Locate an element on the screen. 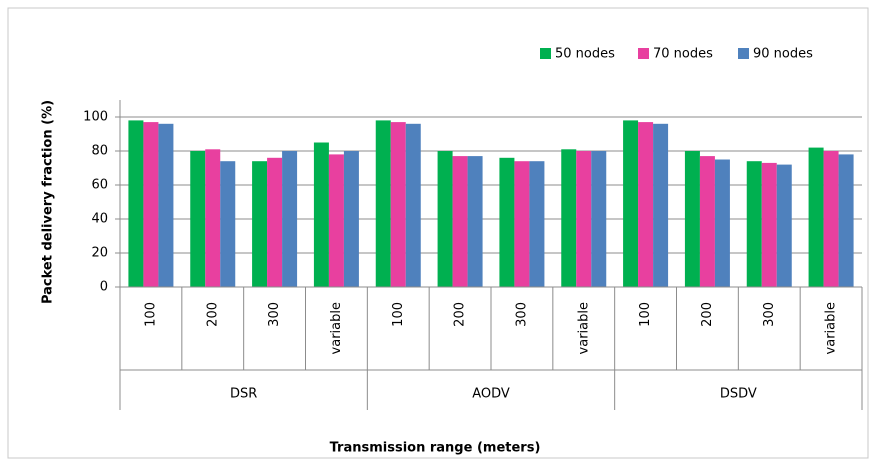 The image size is (872, 464). legend-label: 50 nodes is located at coordinates (585, 54).